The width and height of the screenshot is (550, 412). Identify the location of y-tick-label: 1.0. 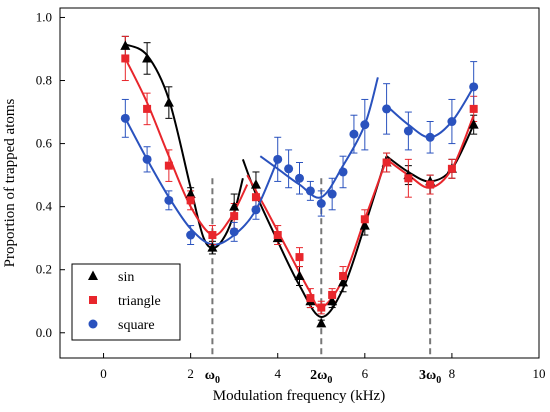
(44, 16).